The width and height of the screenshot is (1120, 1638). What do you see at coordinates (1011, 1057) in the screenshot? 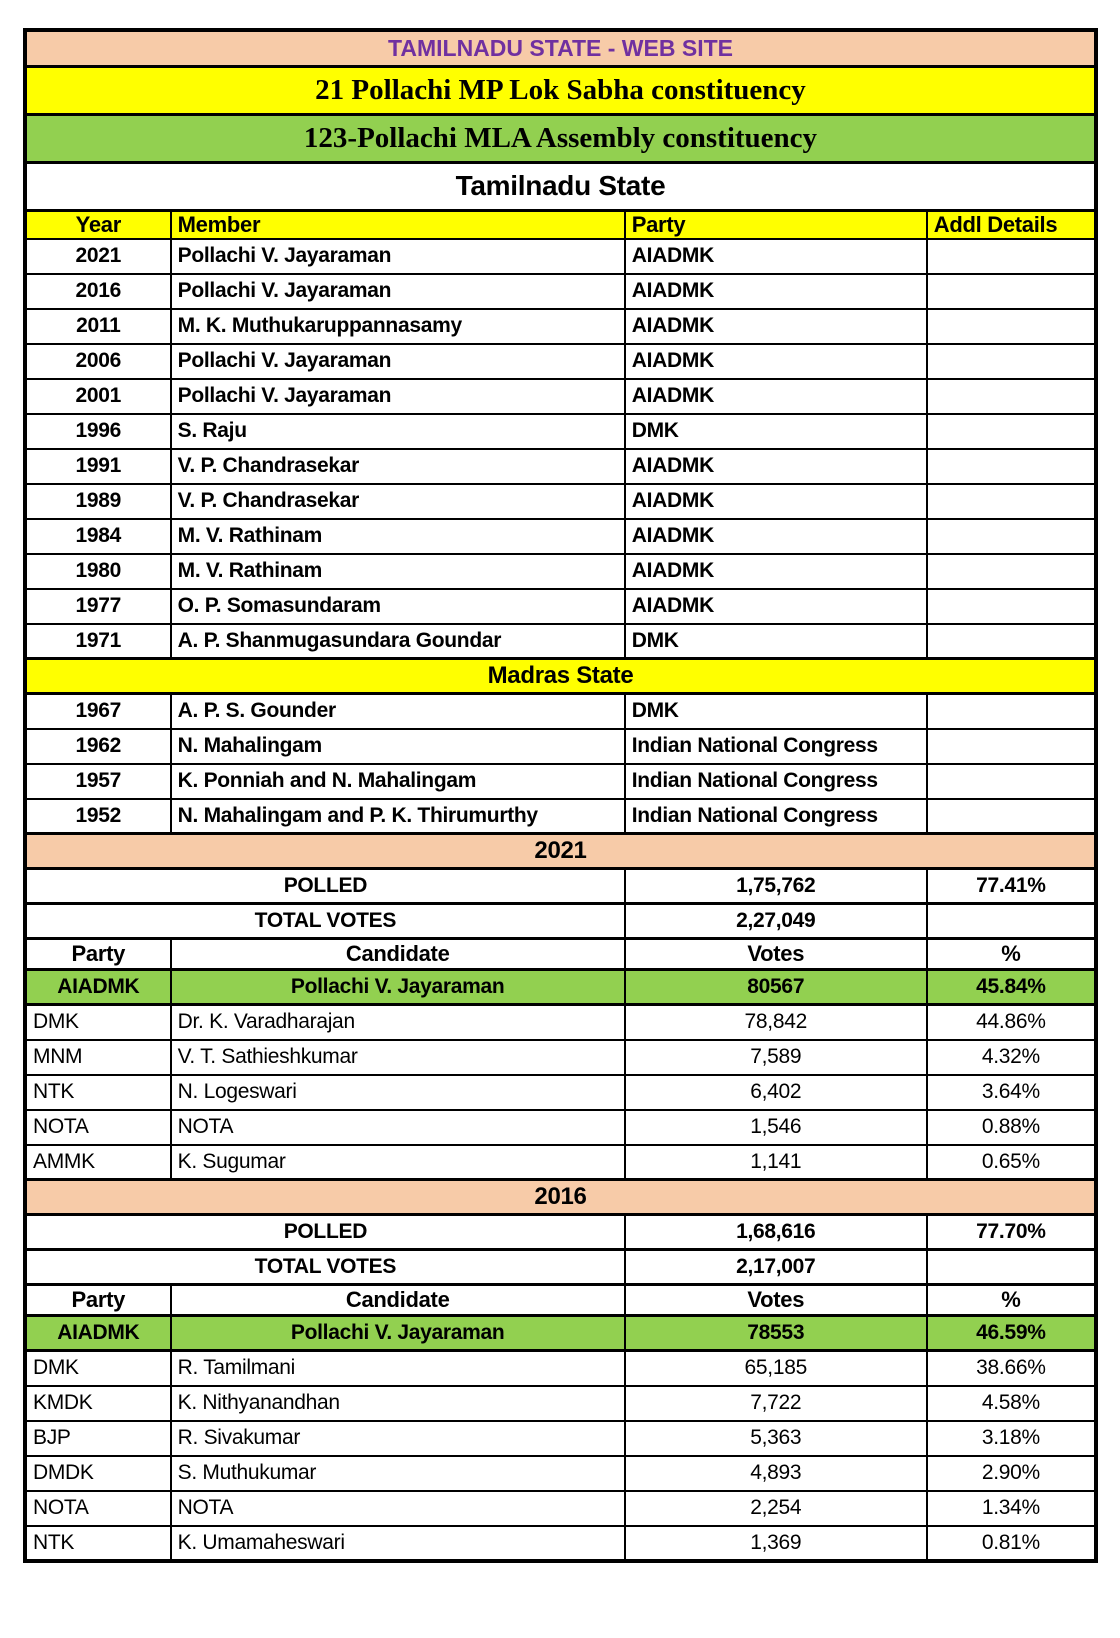
I see `candidate-percent-cell: 4.32%` at bounding box center [1011, 1057].